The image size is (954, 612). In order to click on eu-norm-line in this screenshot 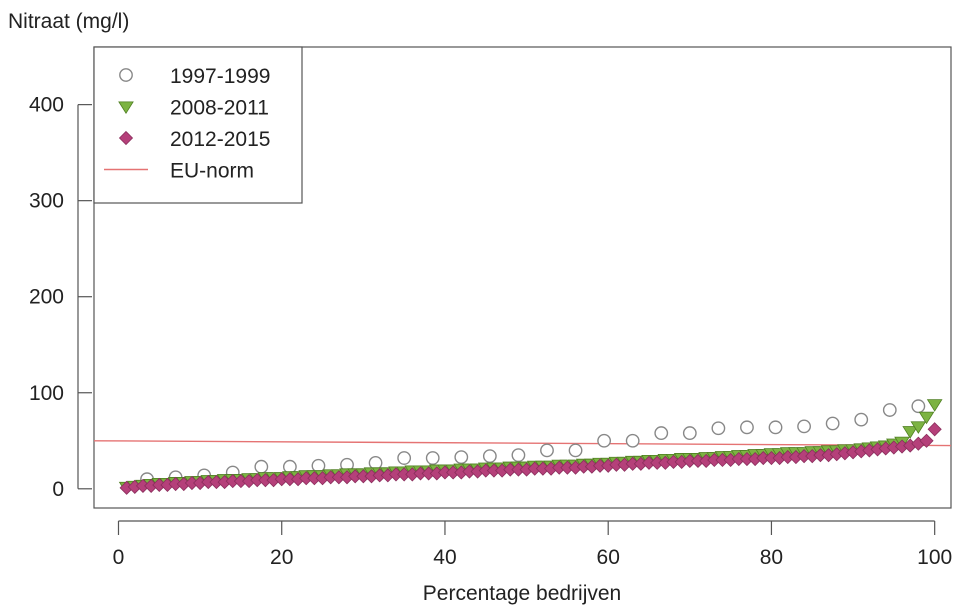, I will do `click(522, 443)`.